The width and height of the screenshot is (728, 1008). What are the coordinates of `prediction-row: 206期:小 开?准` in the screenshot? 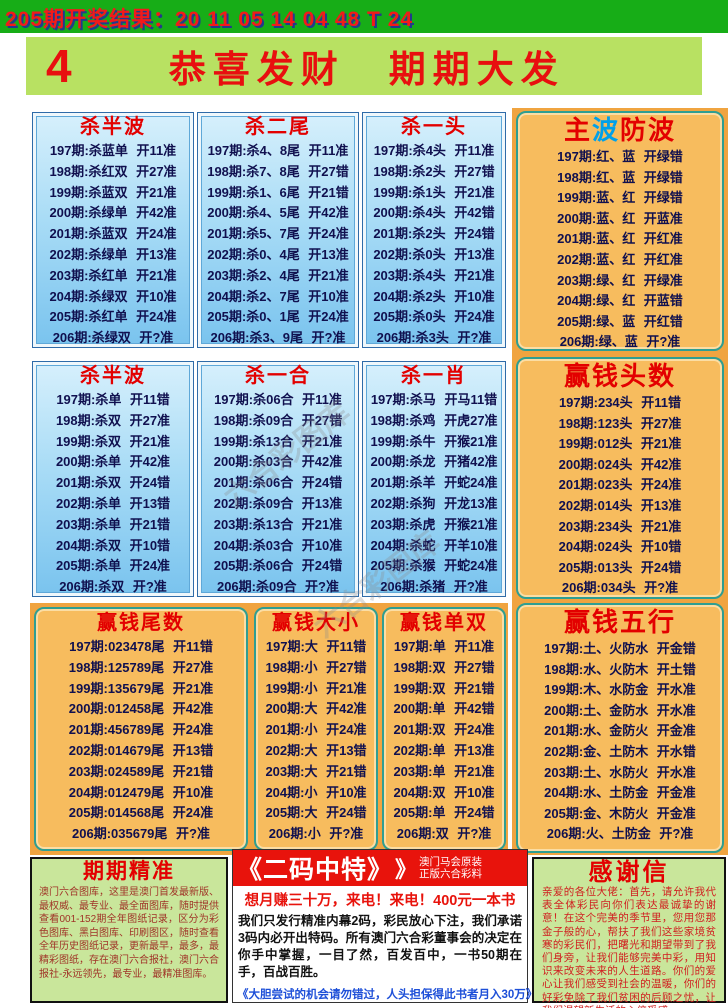 It's located at (316, 834).